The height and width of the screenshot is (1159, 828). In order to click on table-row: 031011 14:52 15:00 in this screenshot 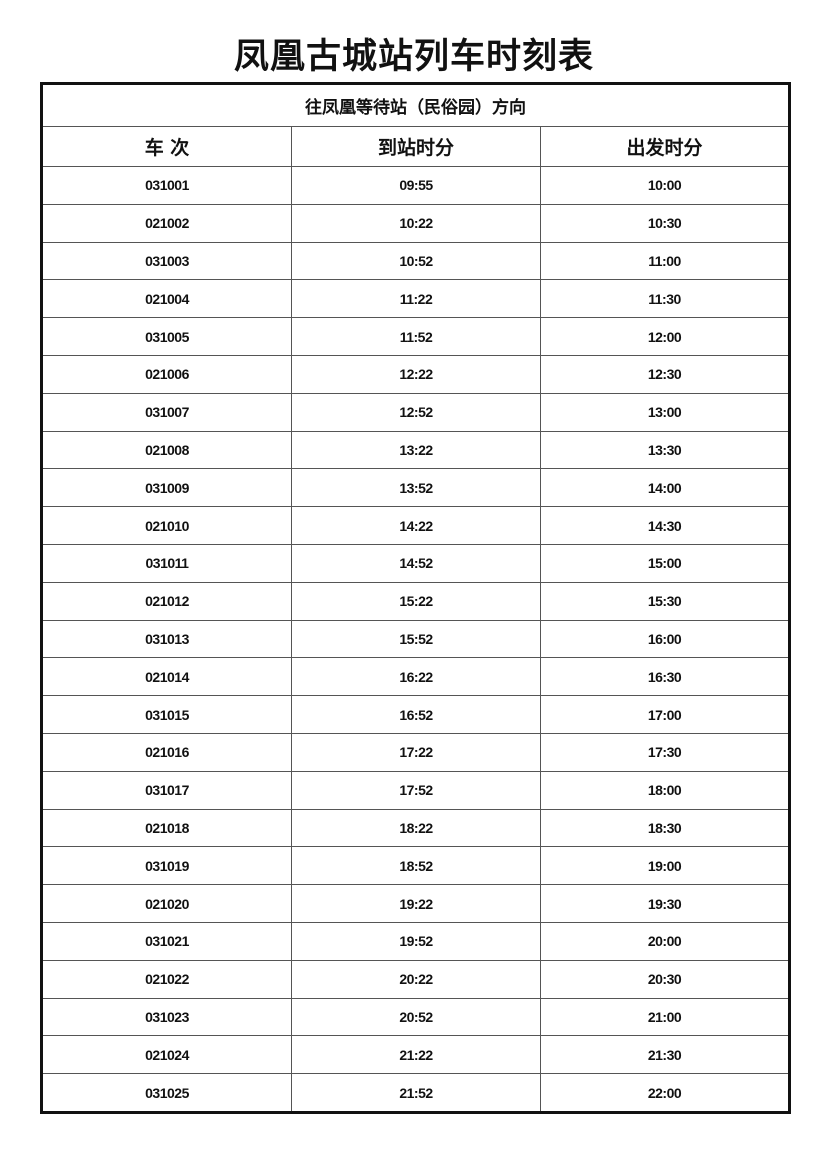, I will do `click(416, 563)`.